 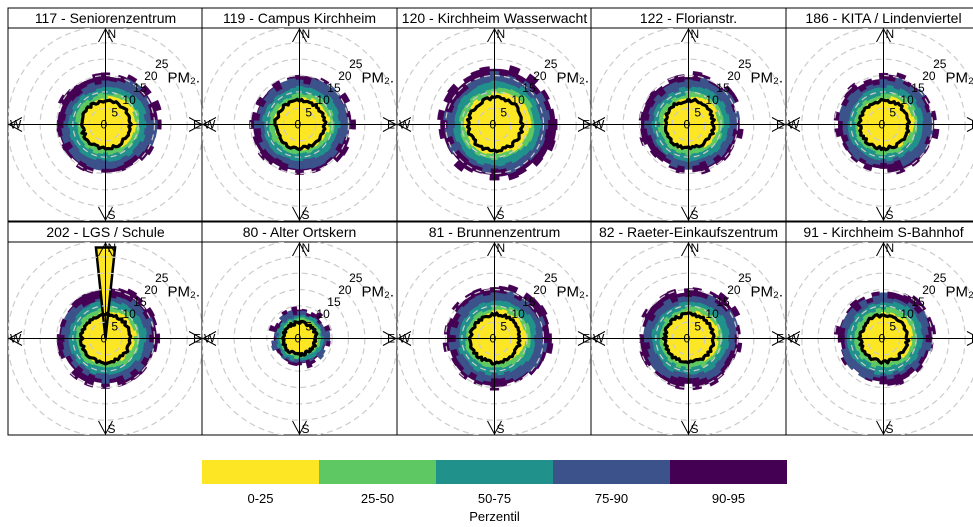 I want to click on panel-title: 186 - KITA / Lindenviertel, so click(x=883, y=18).